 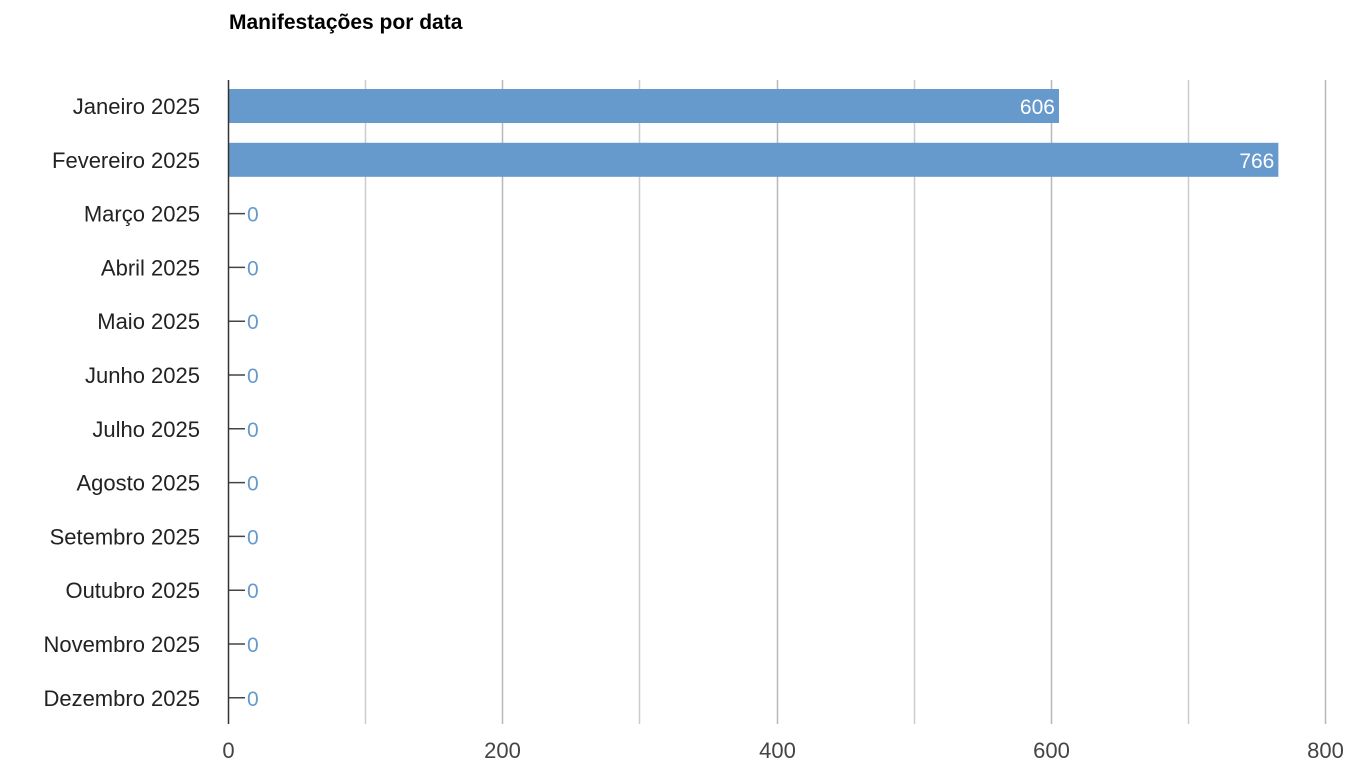 I want to click on category-label: Julho 2025, so click(x=146, y=429).